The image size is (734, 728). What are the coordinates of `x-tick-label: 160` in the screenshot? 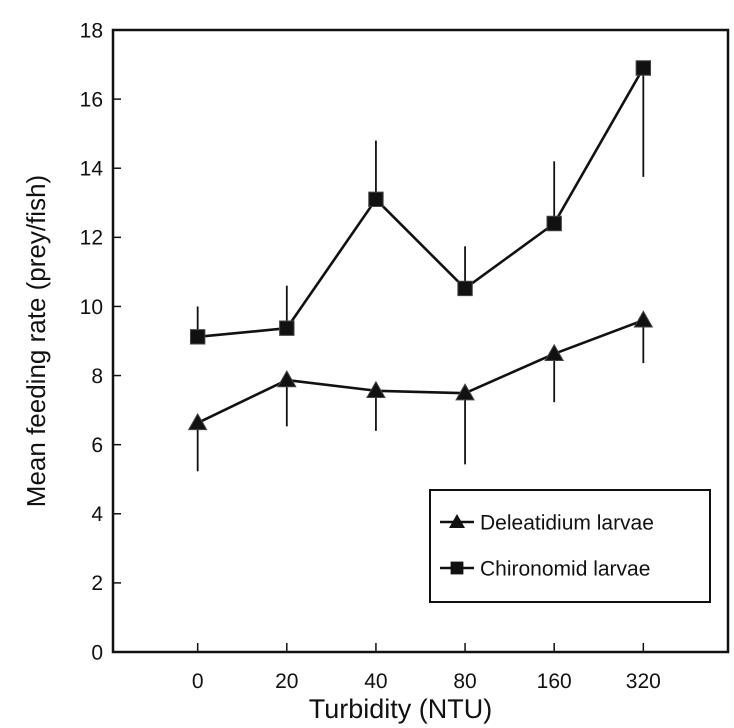 It's located at (554, 681).